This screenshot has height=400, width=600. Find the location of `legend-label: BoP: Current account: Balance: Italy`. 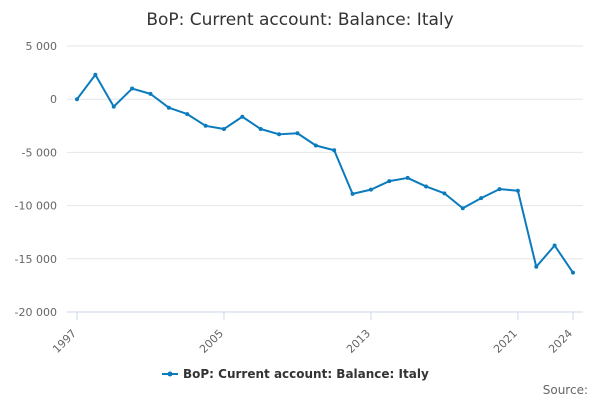

legend-label: BoP: Current account: Balance: Italy is located at coordinates (306, 374).